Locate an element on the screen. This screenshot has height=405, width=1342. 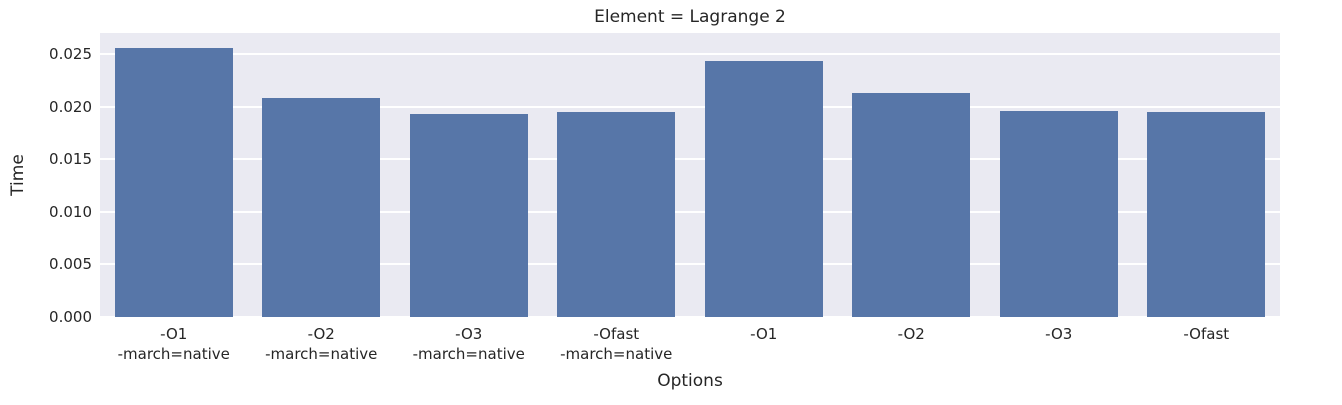
x-tick-label: -O2 is located at coordinates (911, 334).